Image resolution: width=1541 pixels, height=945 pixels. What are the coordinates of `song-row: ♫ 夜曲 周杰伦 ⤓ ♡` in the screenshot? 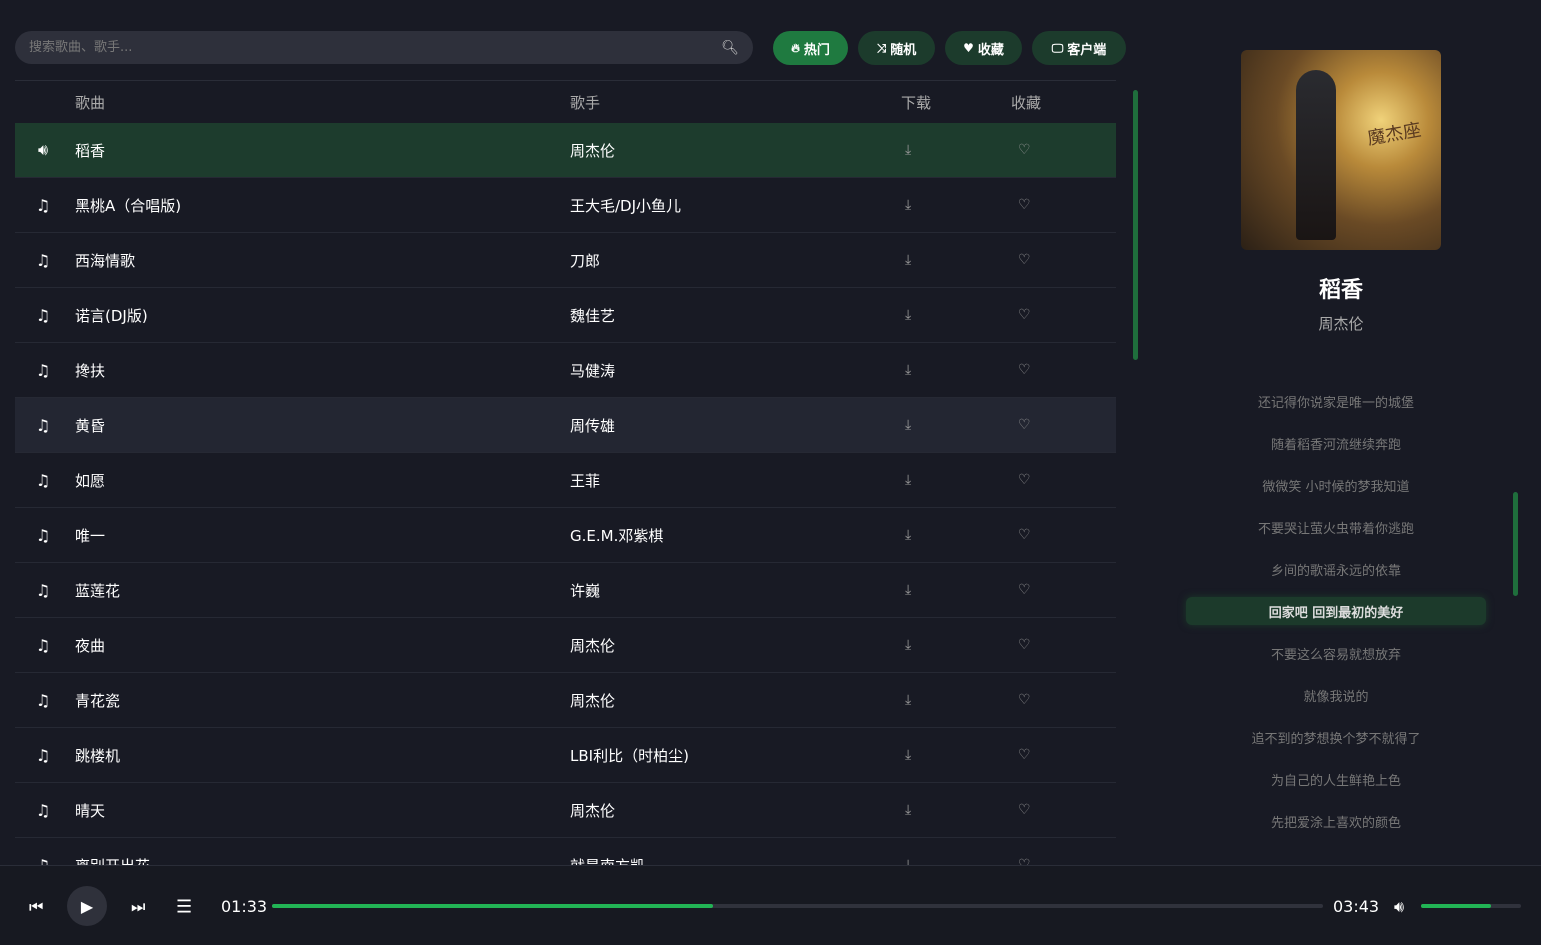 It's located at (565, 645).